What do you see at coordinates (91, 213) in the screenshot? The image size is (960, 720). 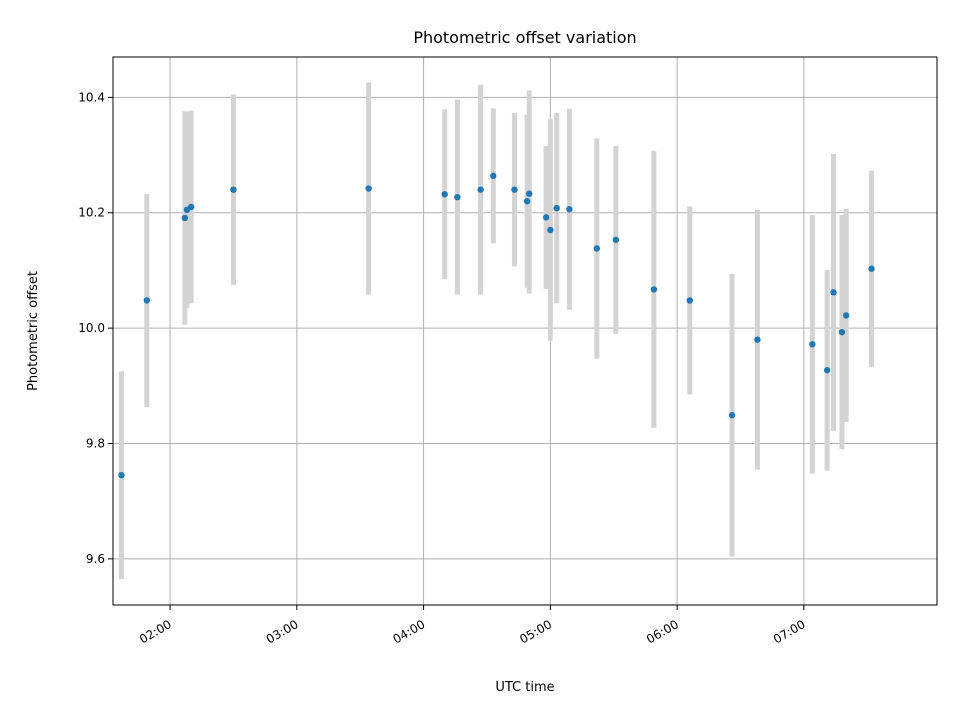 I see `y-tick-label: 10.2` at bounding box center [91, 213].